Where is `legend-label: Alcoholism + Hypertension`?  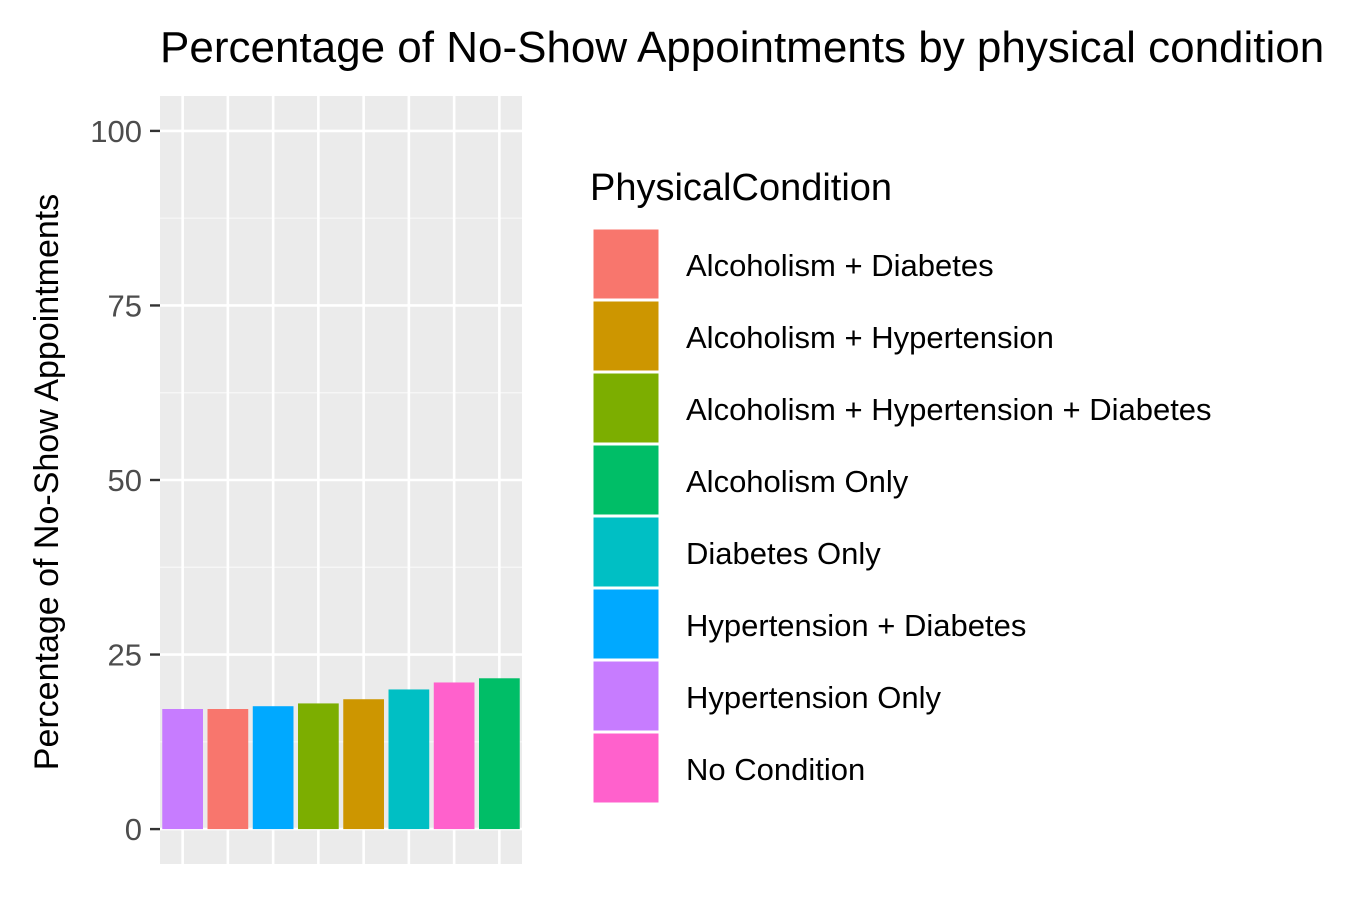
legend-label: Alcoholism + Hypertension is located at coordinates (870, 337).